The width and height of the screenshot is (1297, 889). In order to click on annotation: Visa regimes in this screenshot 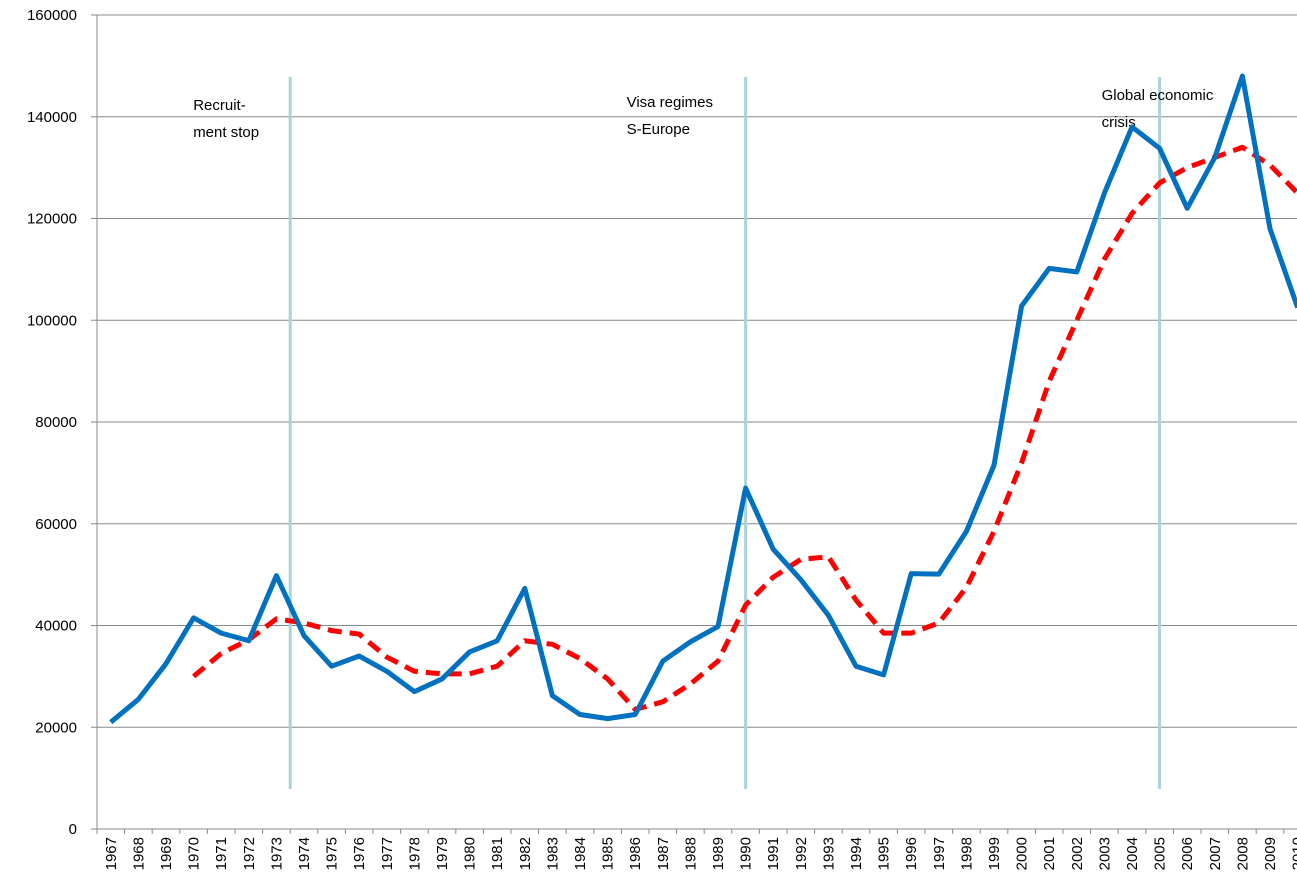, I will do `click(670, 102)`.